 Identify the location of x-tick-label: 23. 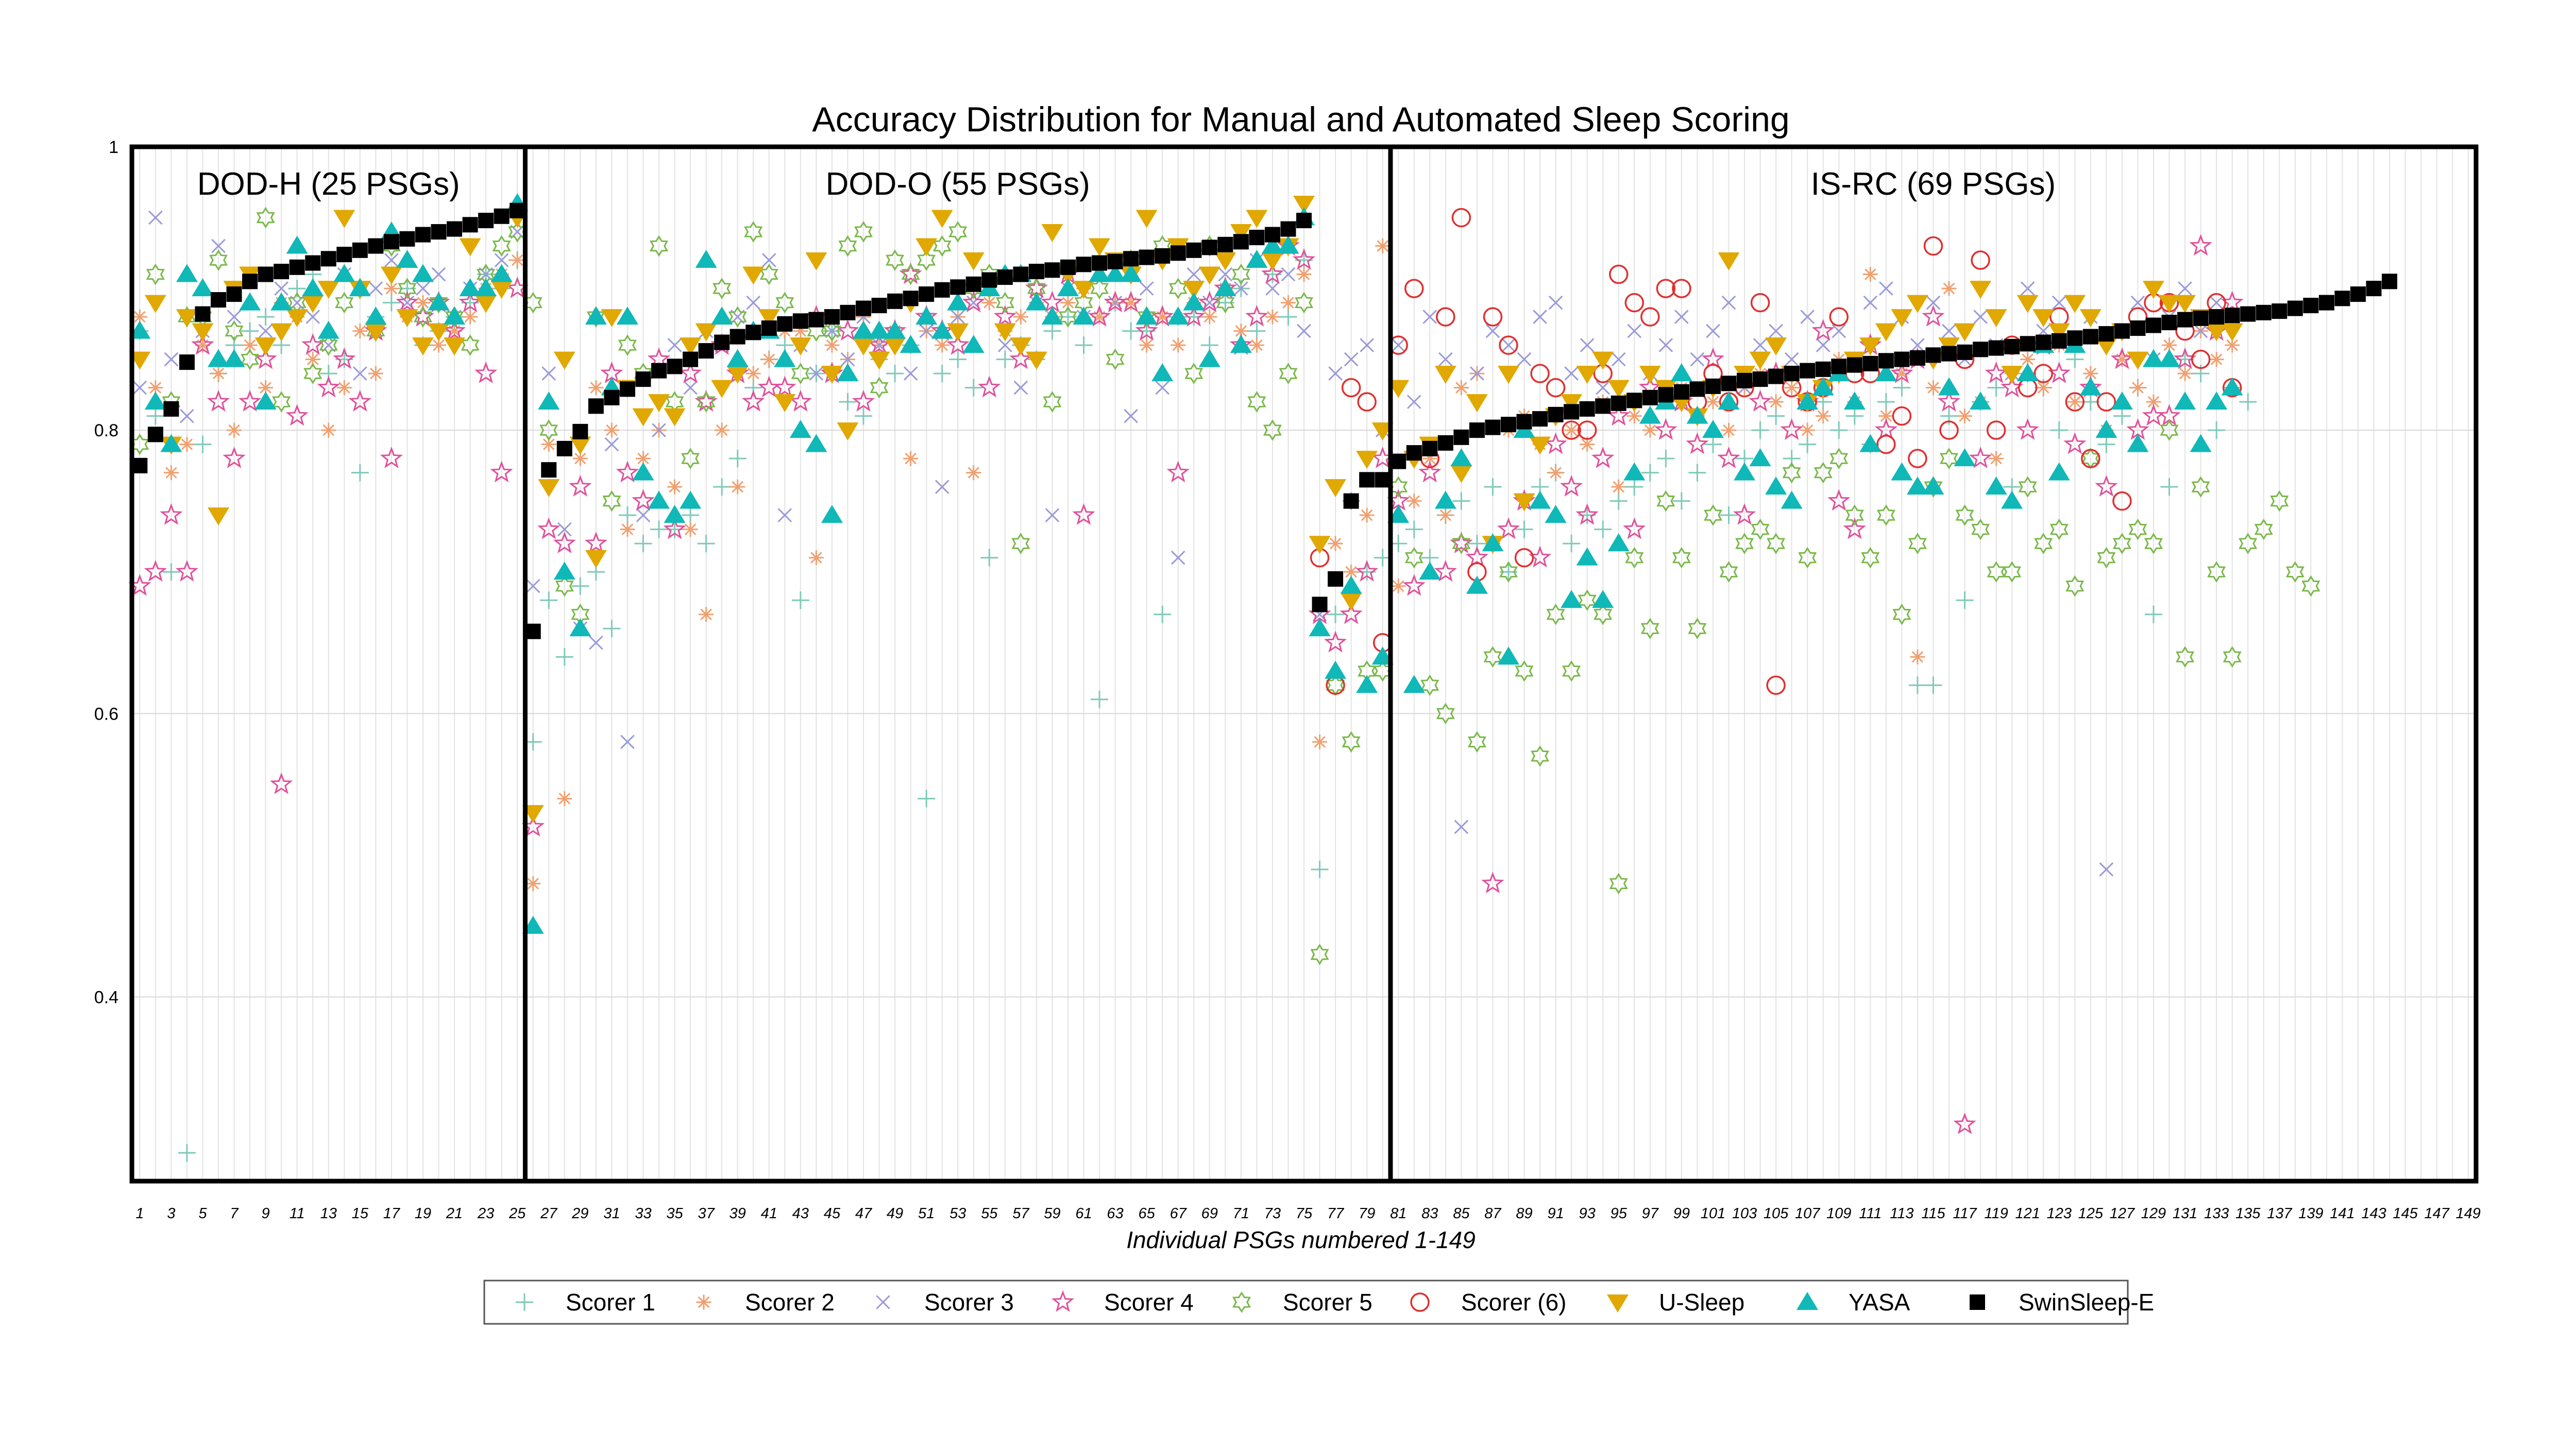
(485, 1214).